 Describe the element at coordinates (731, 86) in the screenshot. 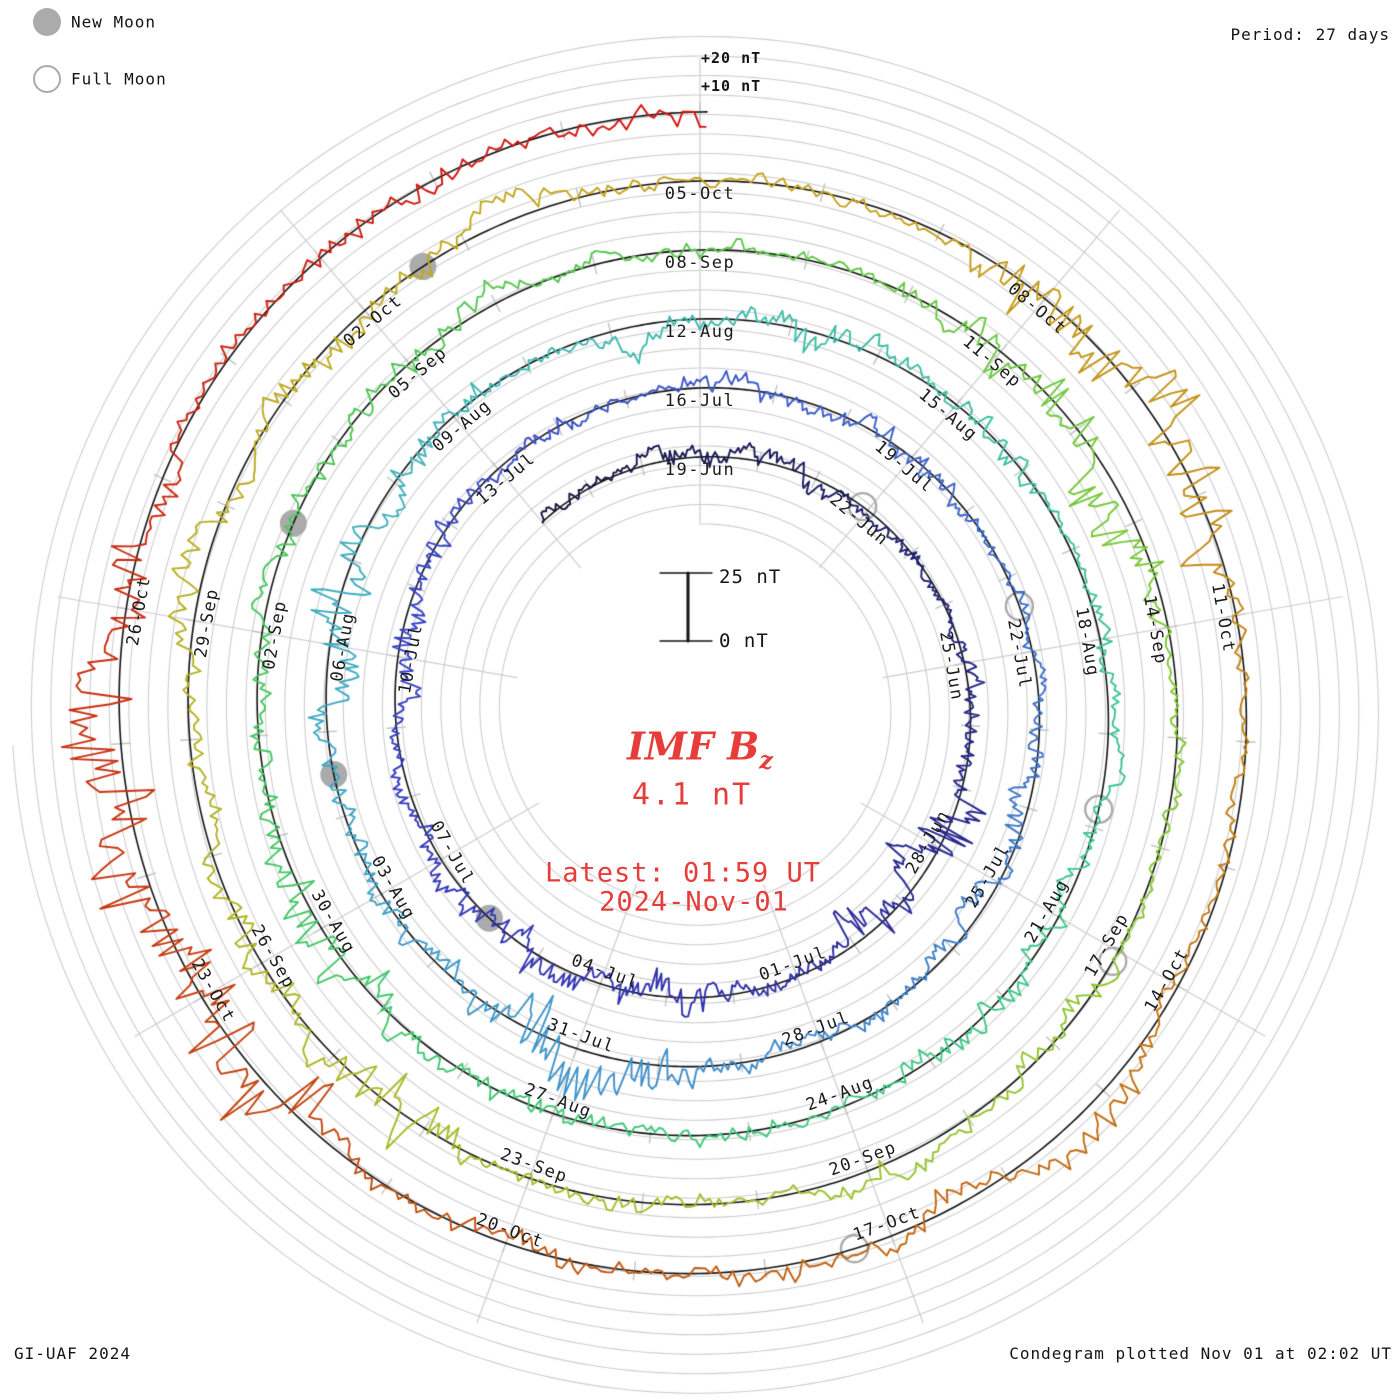

I see `grid-label-plus10: +10 nT` at that location.